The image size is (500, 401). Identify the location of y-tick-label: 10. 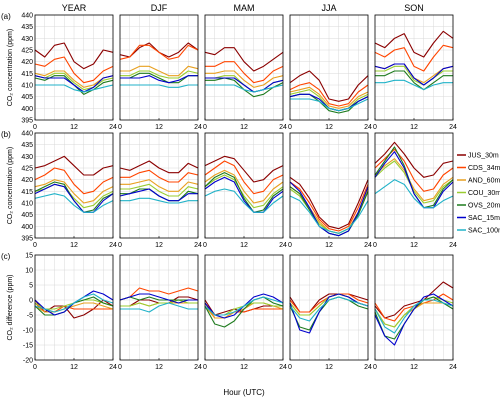
(29, 271).